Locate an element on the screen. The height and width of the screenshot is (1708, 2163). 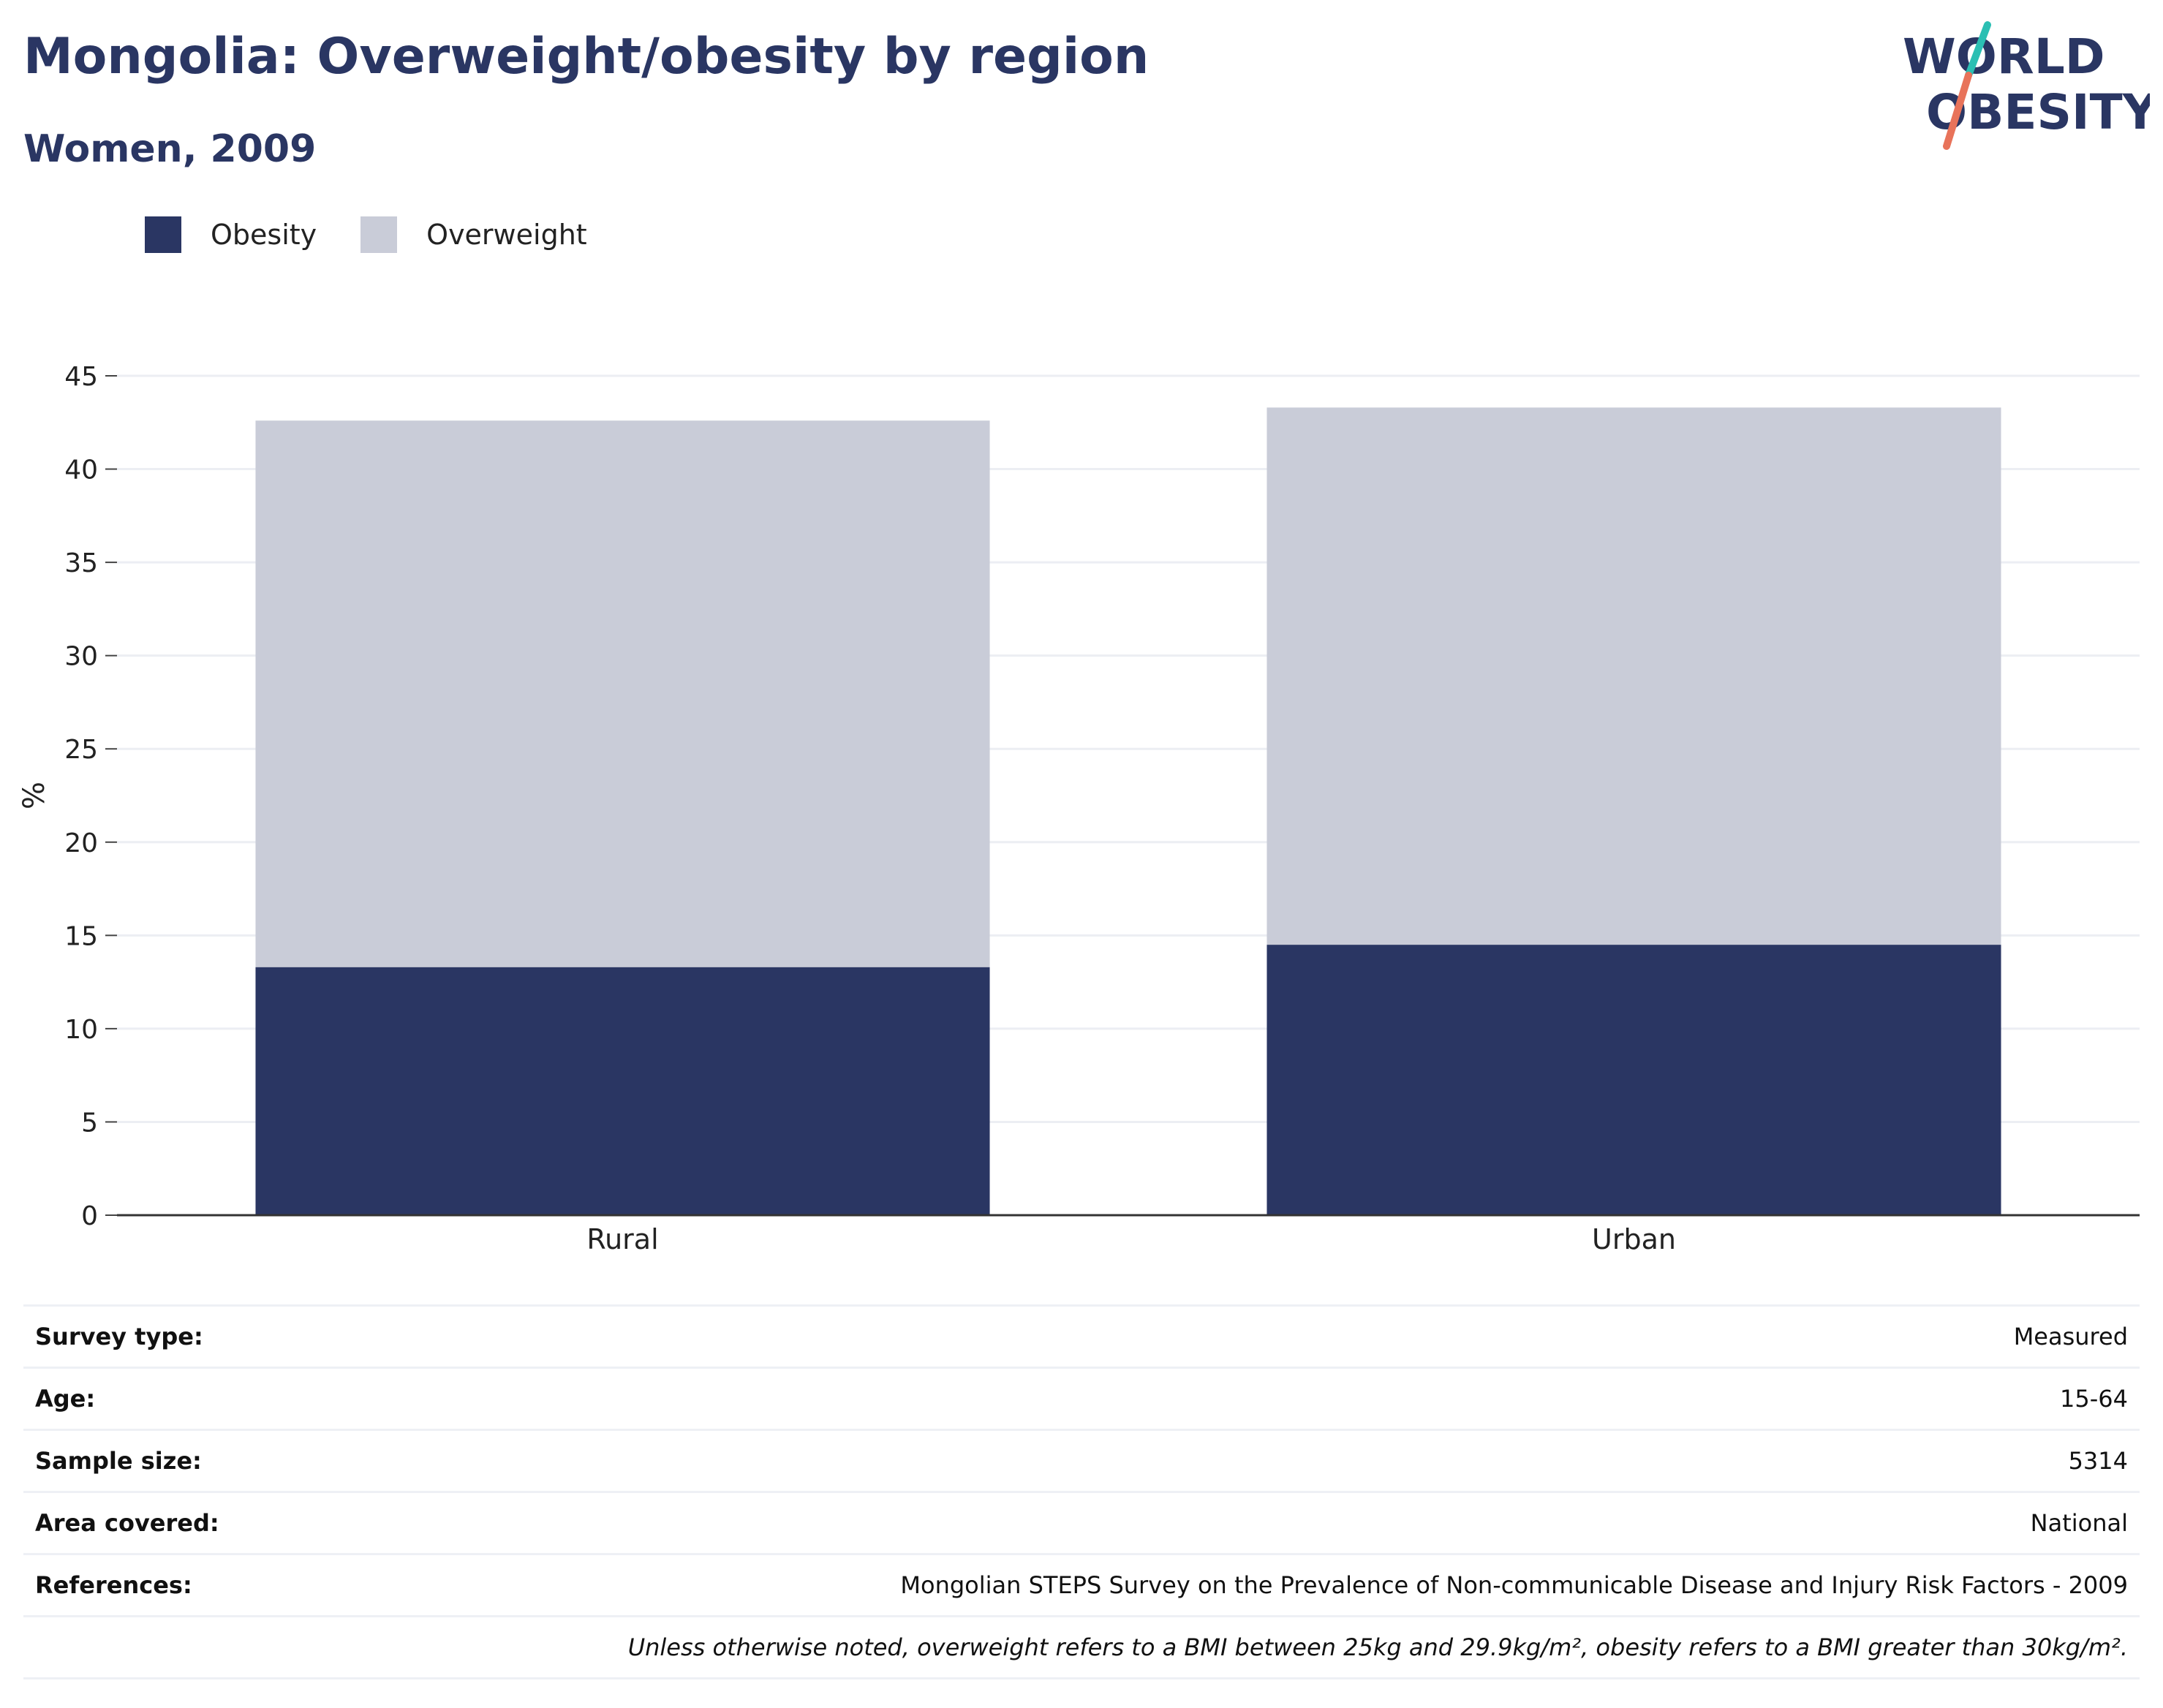
y-tick-label: 20 is located at coordinates (81, 843).